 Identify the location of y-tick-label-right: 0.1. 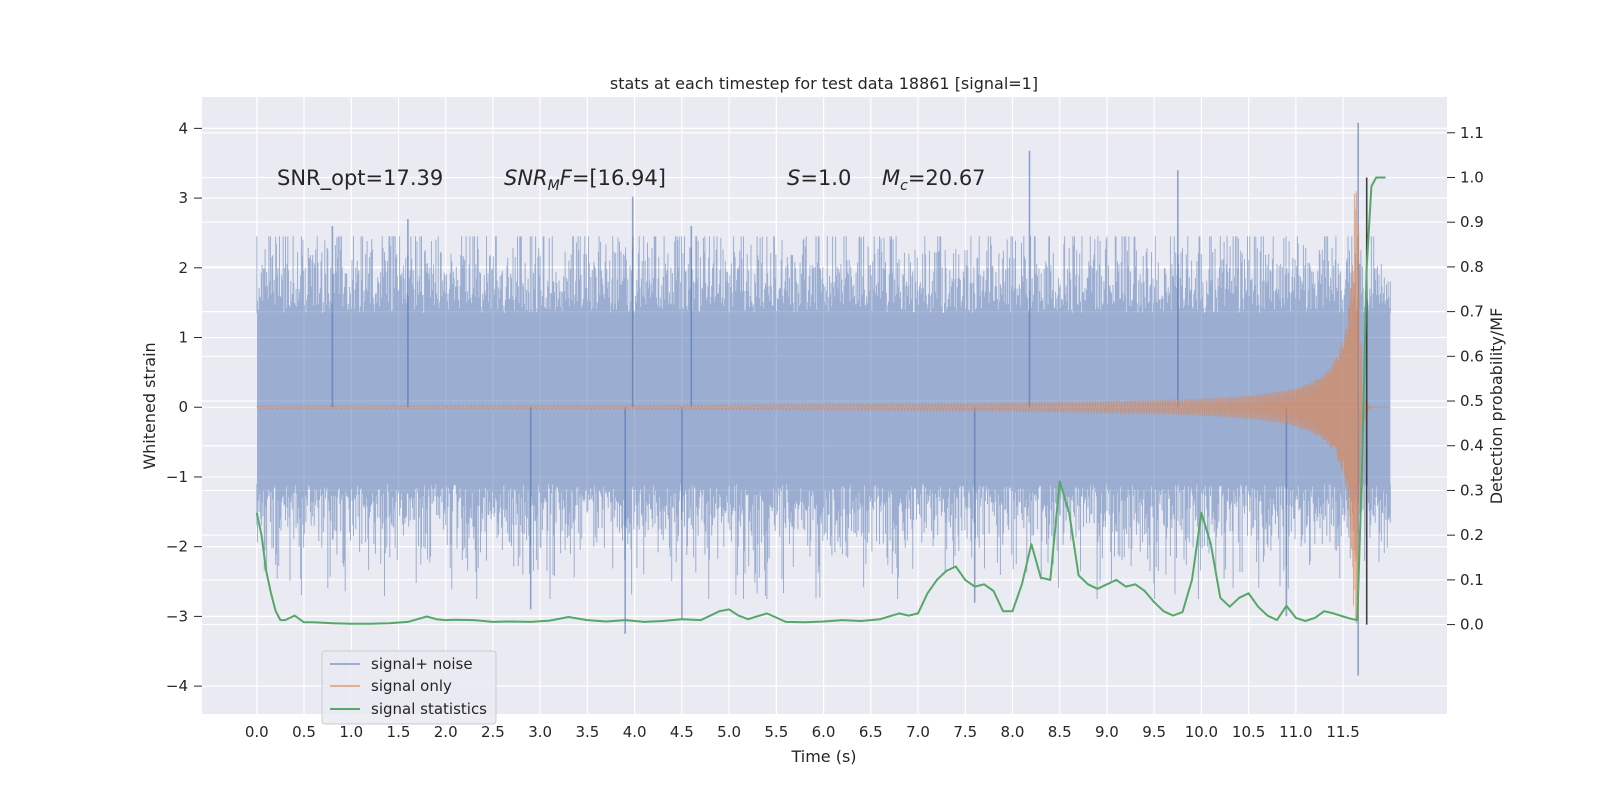
(1472, 580).